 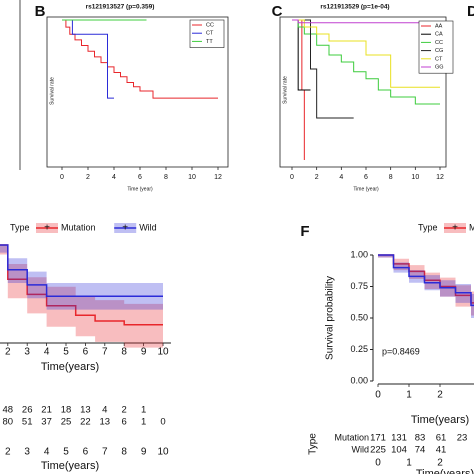 I want to click on x-axis-label: Time (year), so click(x=366, y=189).